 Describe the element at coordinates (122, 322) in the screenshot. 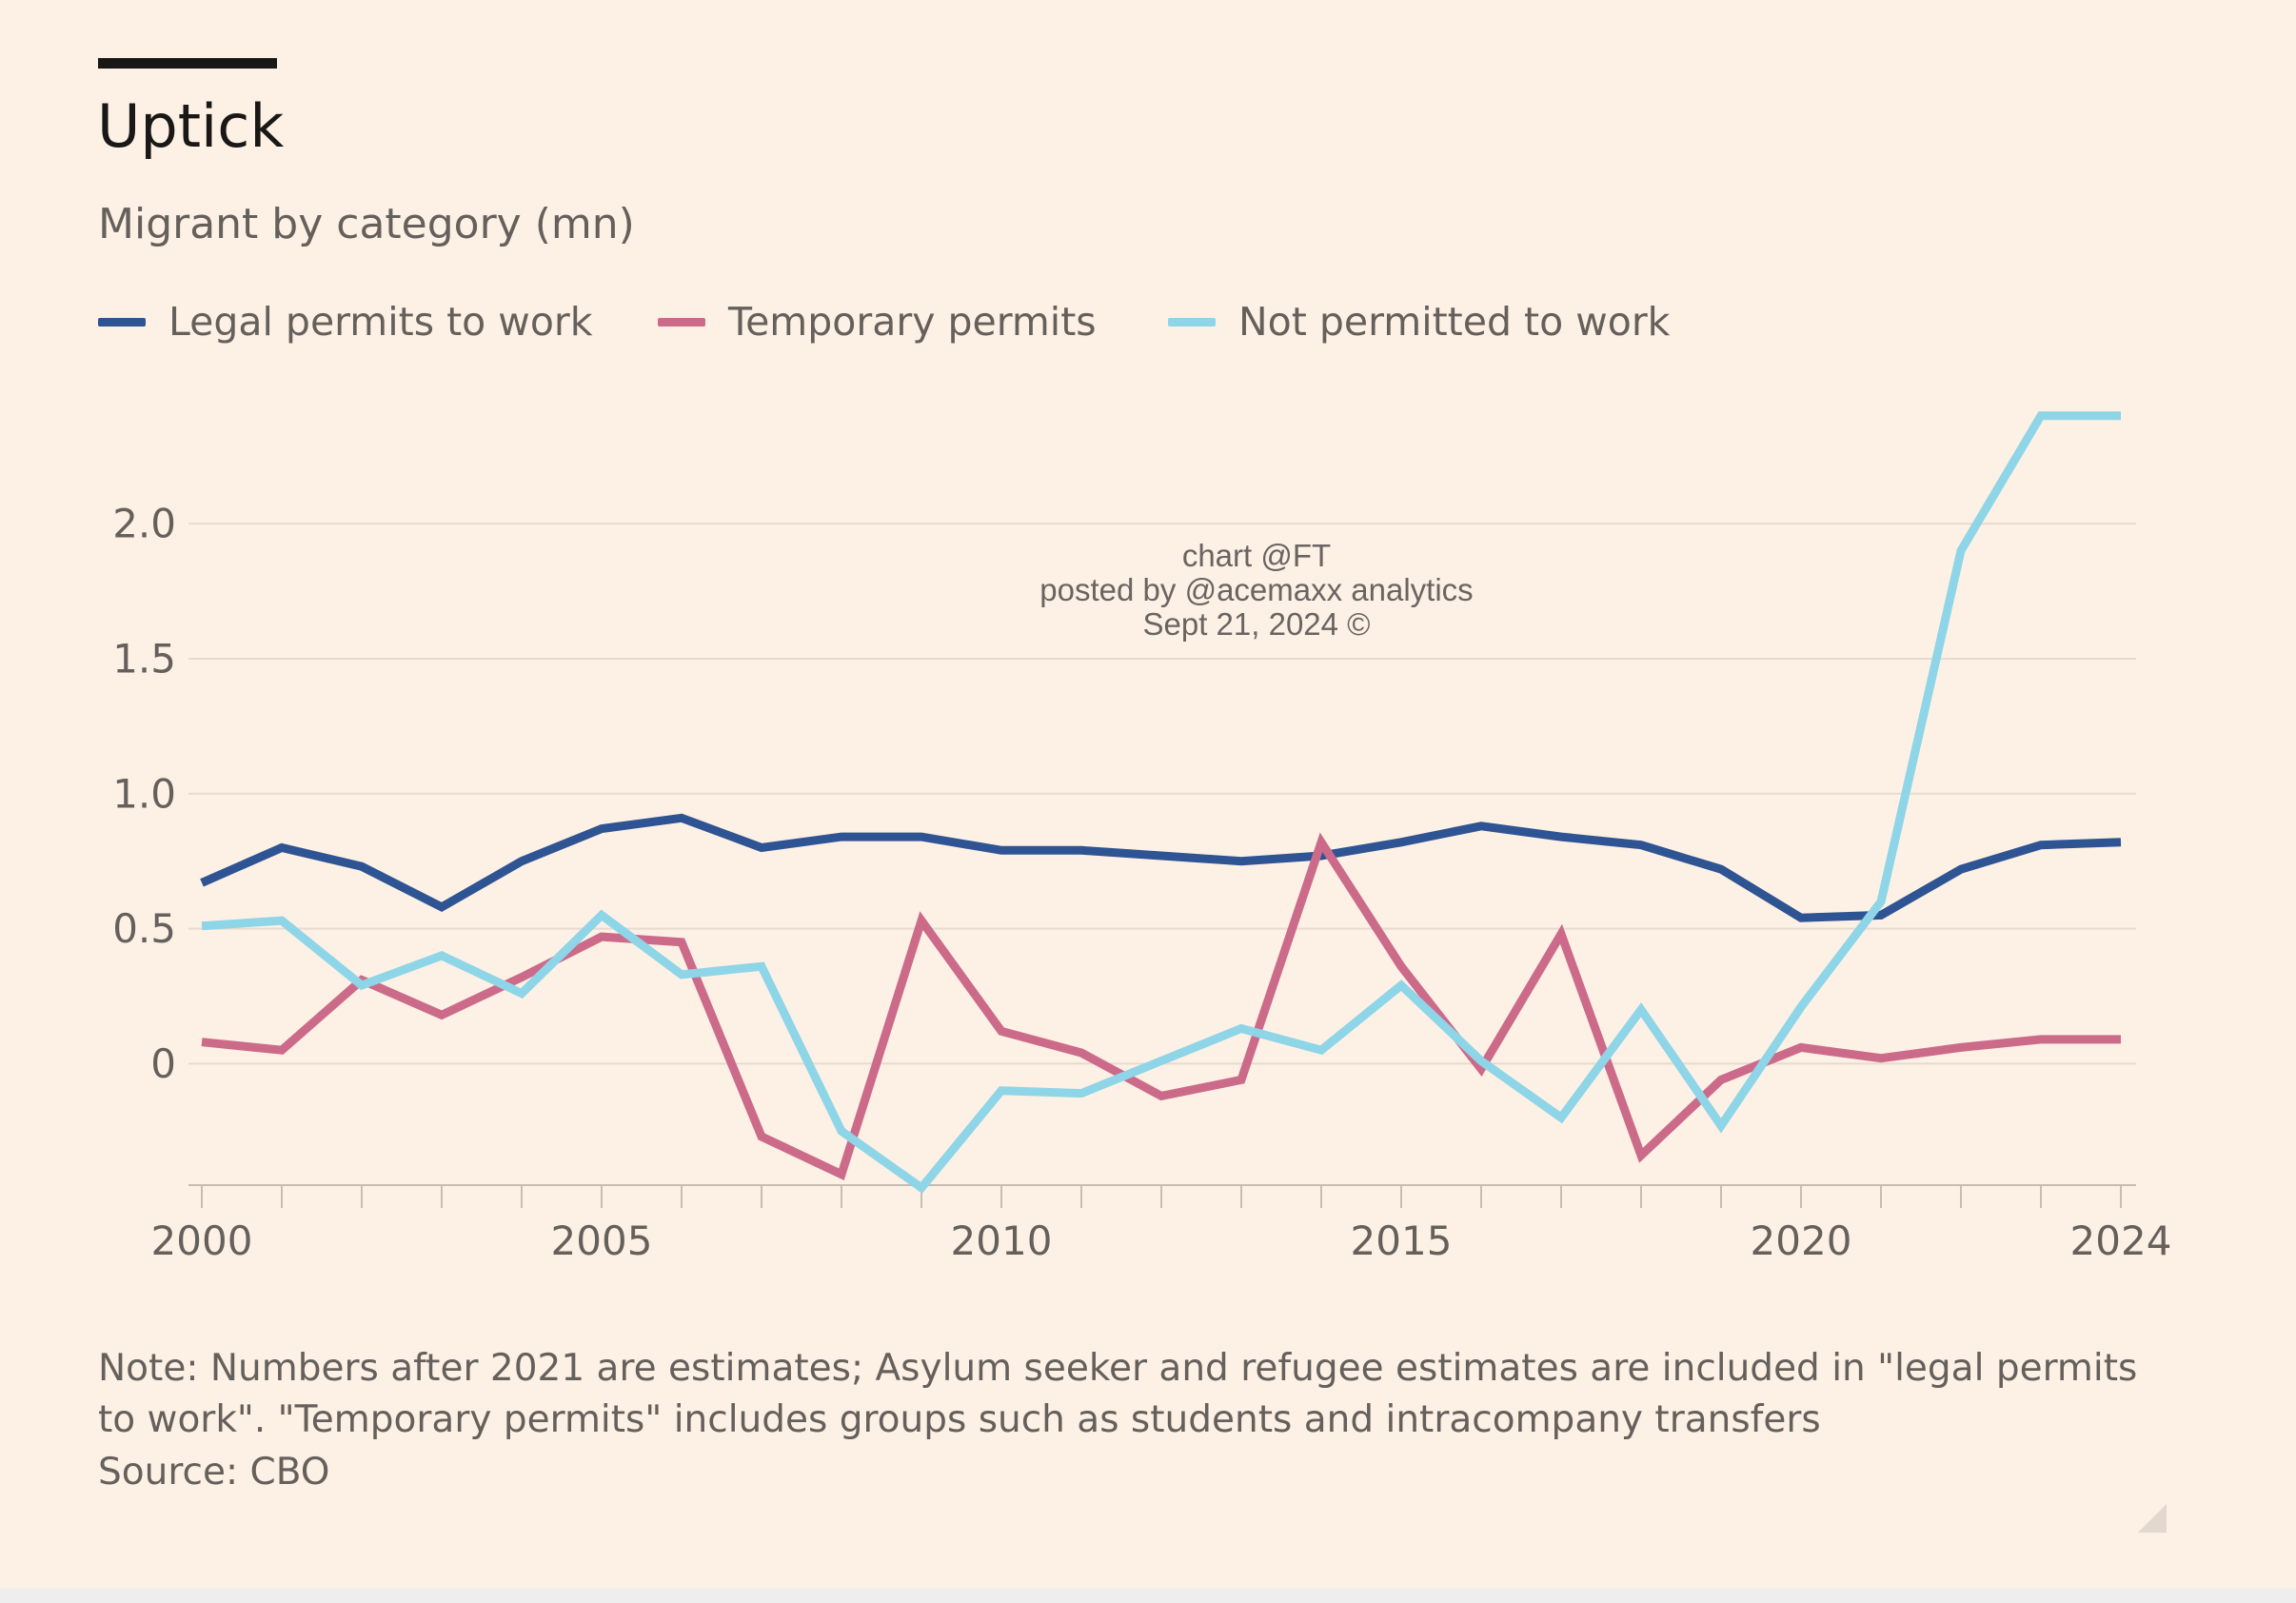

I see `legend-swatch-legal` at that location.